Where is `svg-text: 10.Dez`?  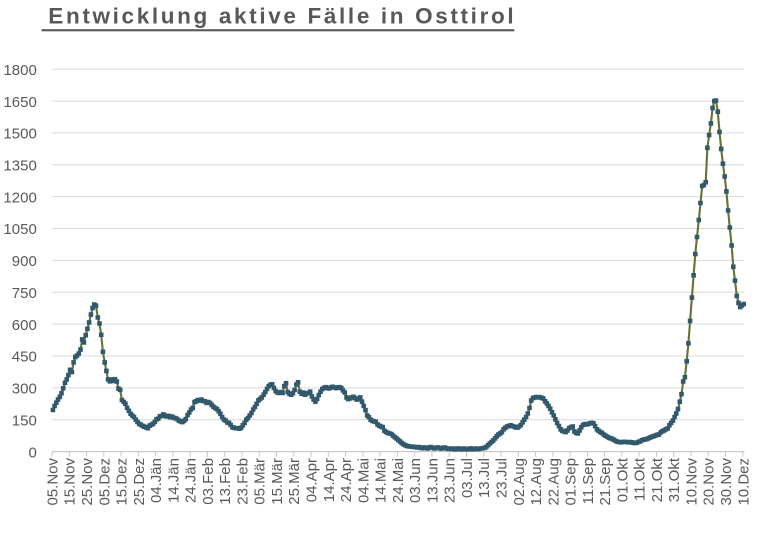 svg-text: 10.Dez is located at coordinates (743, 482).